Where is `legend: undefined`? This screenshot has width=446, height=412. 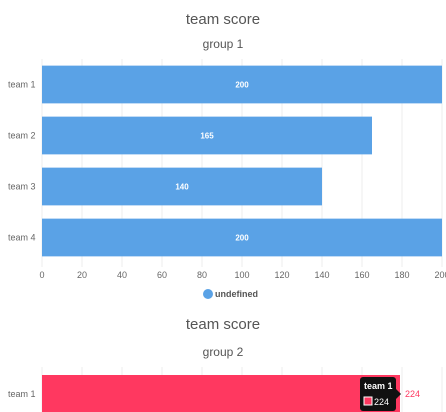 legend: undefined is located at coordinates (230, 294).